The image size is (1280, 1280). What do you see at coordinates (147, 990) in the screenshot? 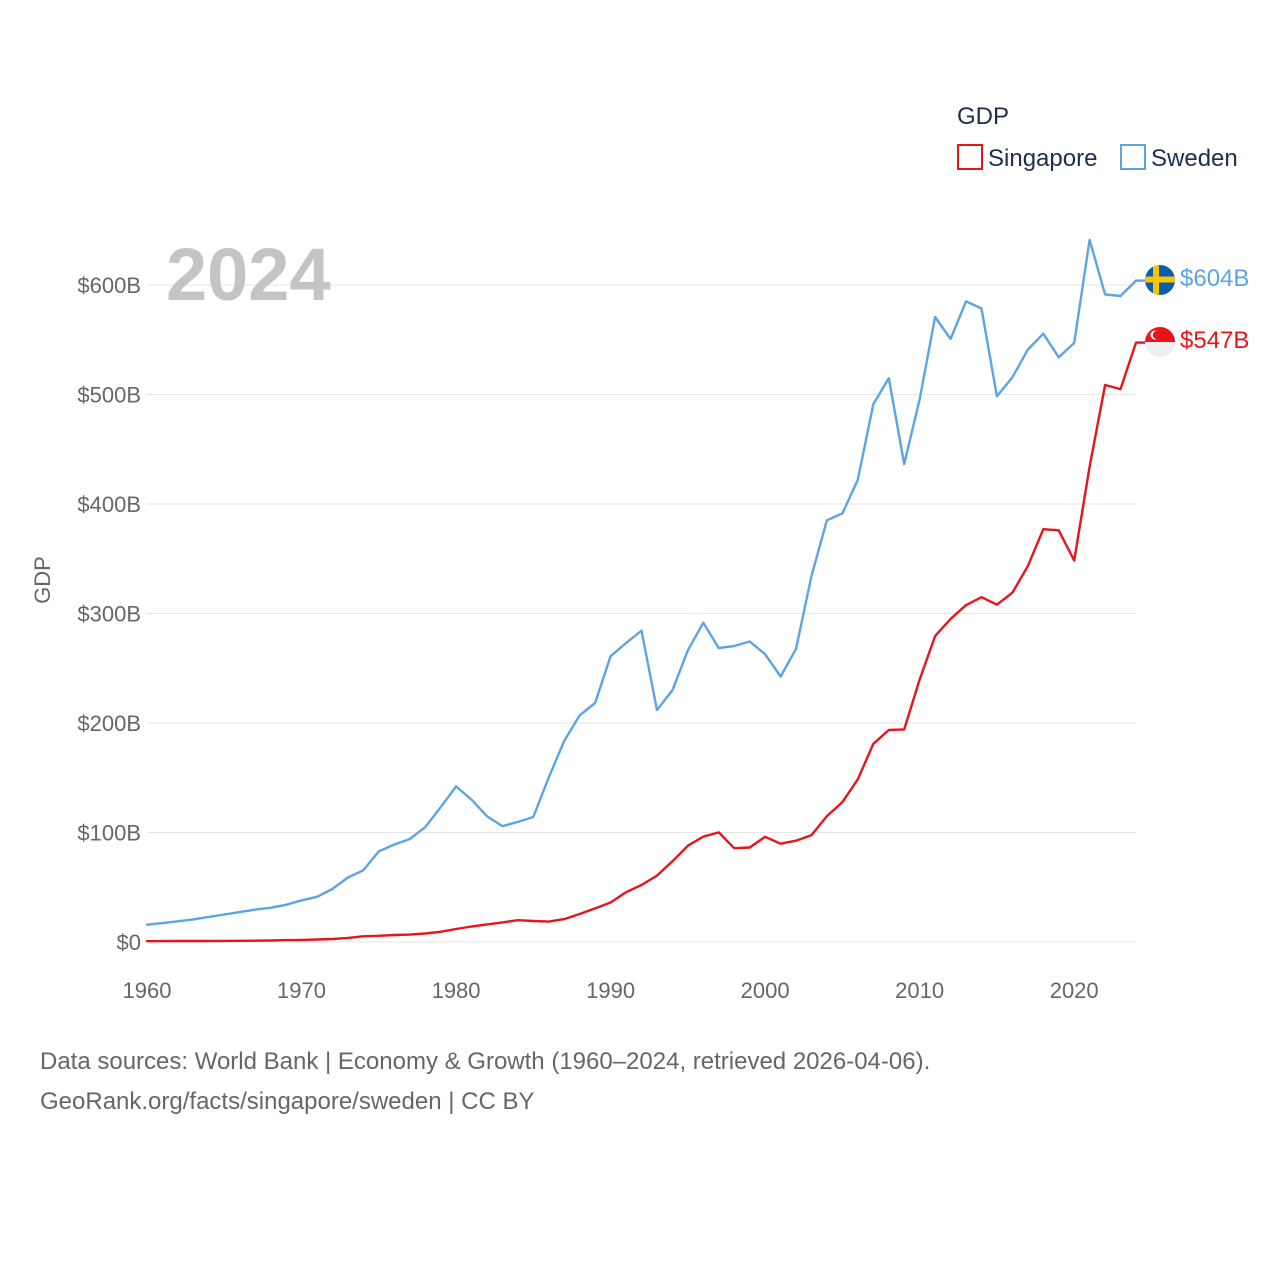
I see `x-tick-label: 1960` at bounding box center [147, 990].